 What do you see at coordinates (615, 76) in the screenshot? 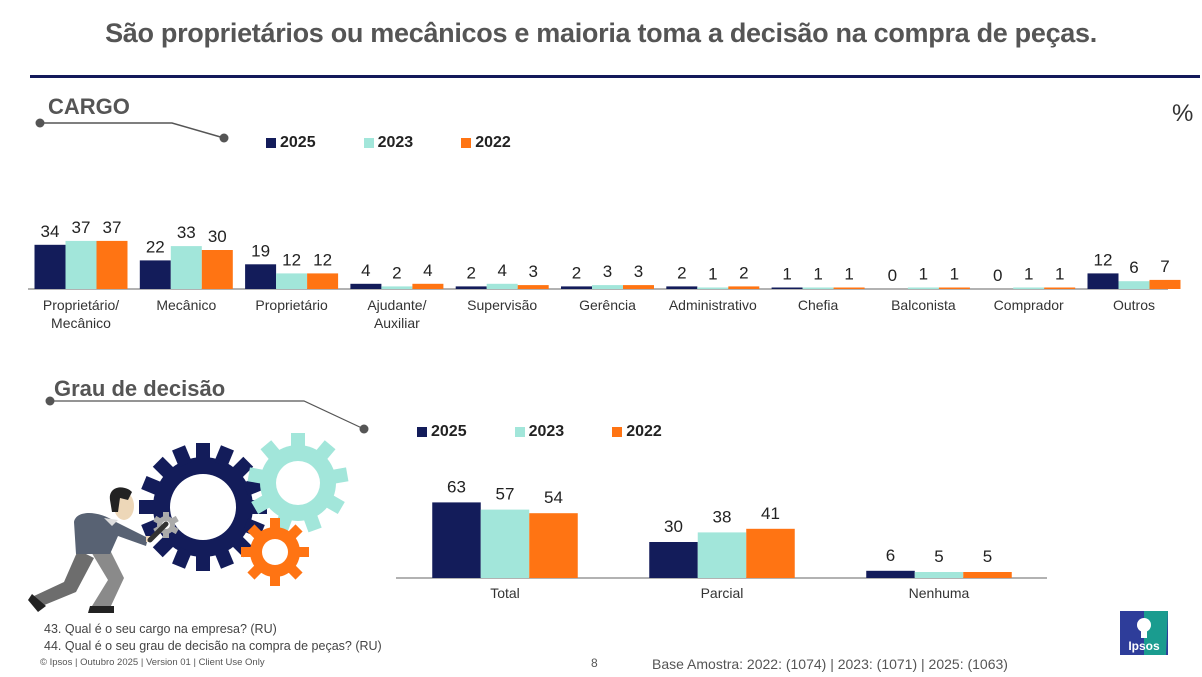
I see `title-divider` at bounding box center [615, 76].